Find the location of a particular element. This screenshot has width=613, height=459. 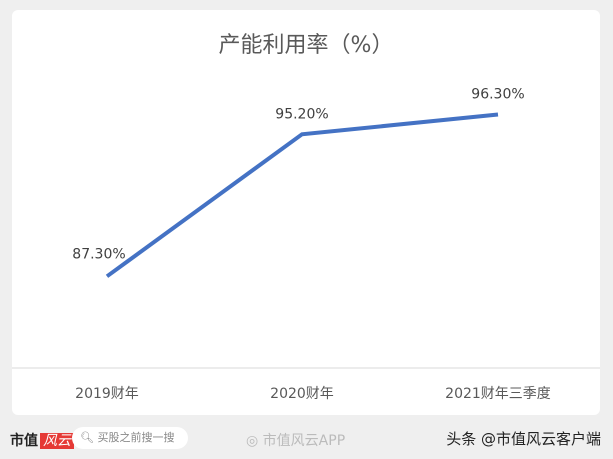

weibo-icon: ◎ is located at coordinates (254, 441).